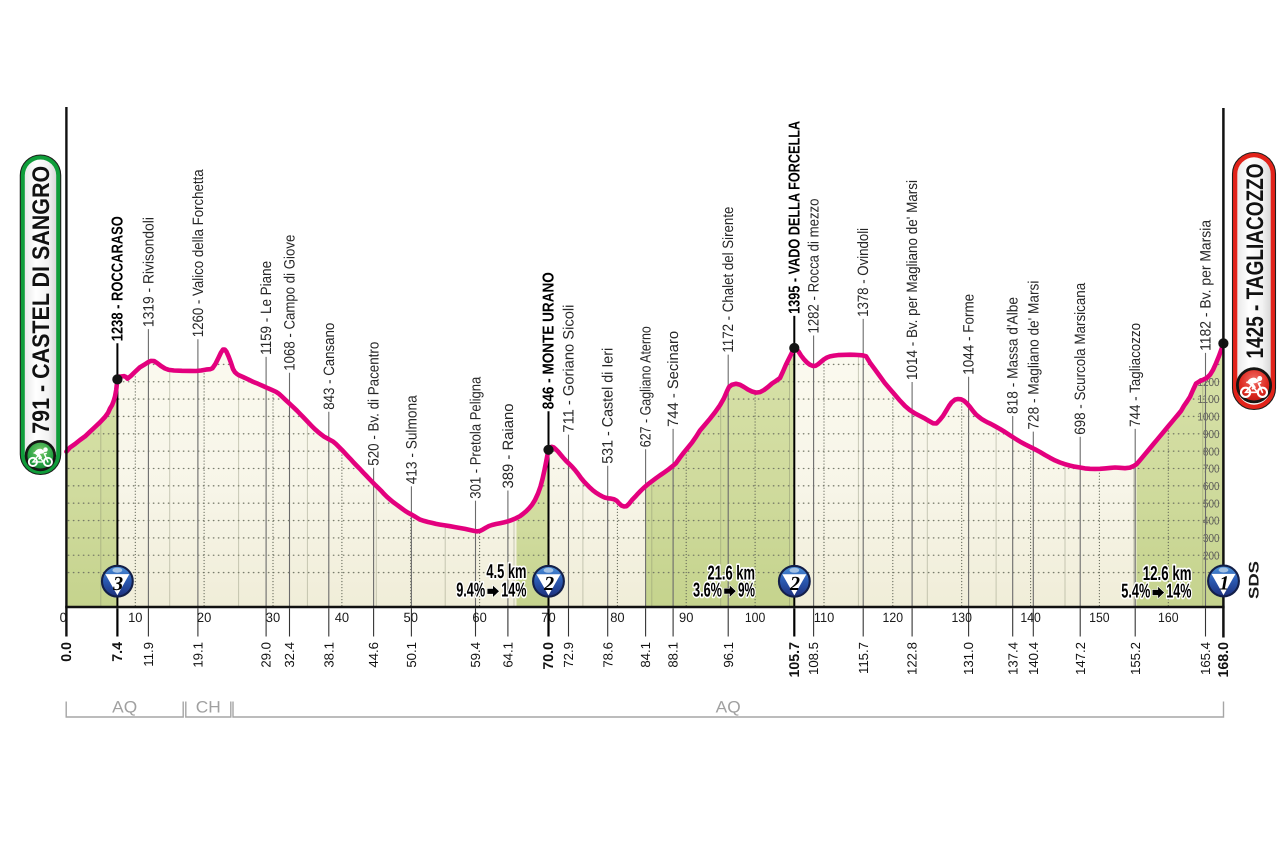 This screenshot has height=852, width=1280. Describe the element at coordinates (117, 584) in the screenshot. I see `svg-text: 3` at that location.